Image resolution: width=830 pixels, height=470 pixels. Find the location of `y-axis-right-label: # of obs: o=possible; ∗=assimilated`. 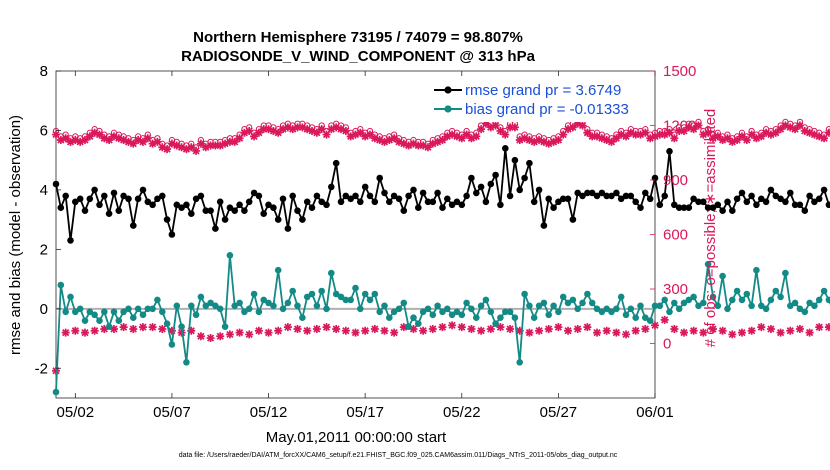

y-axis-right-label: # of obs: o=possible; ∗=assimilated is located at coordinates (710, 228).